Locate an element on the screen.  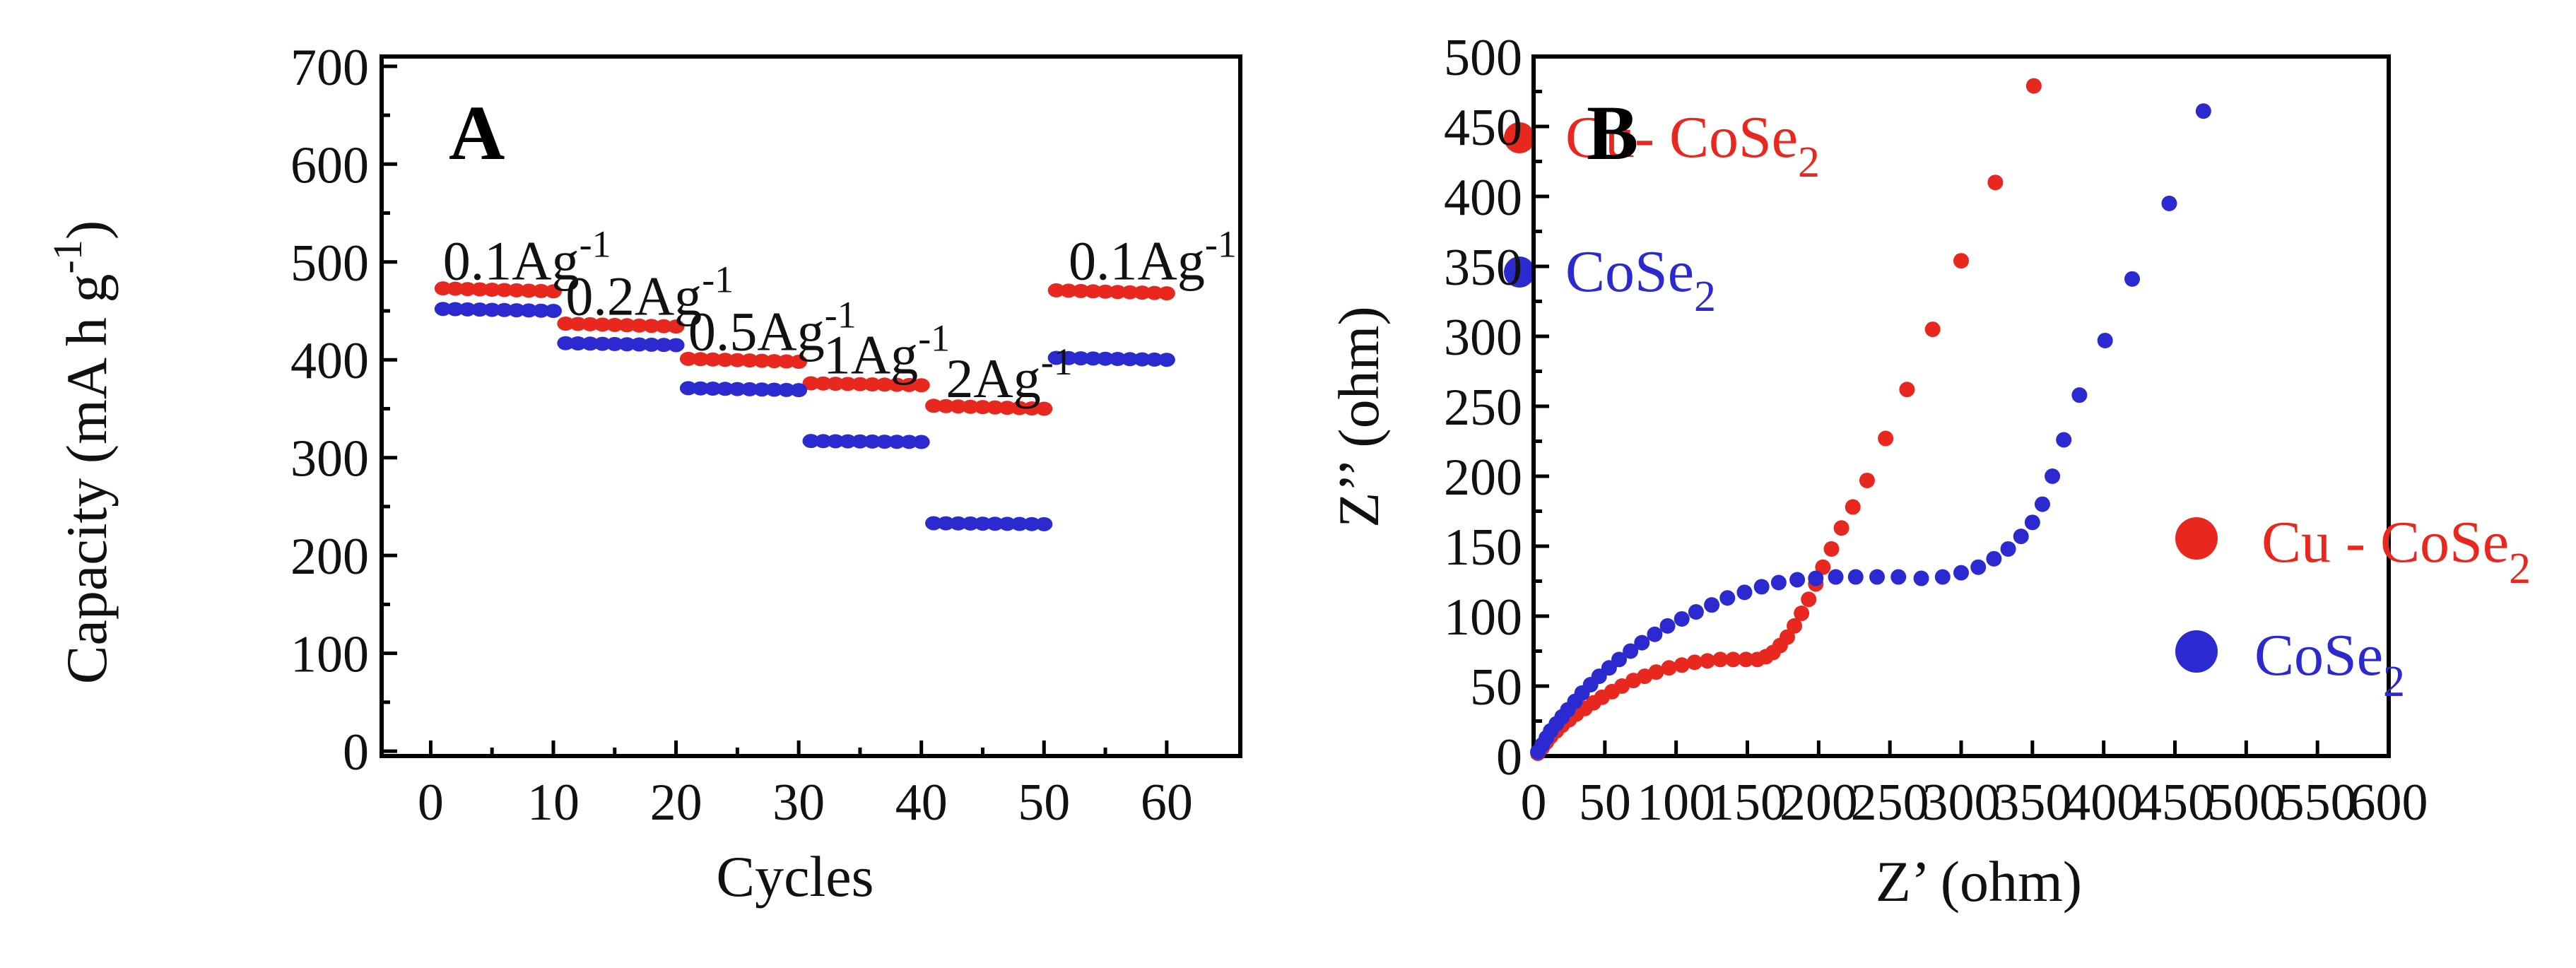
panel-a-y-tick-label: 0 is located at coordinates (356, 752).